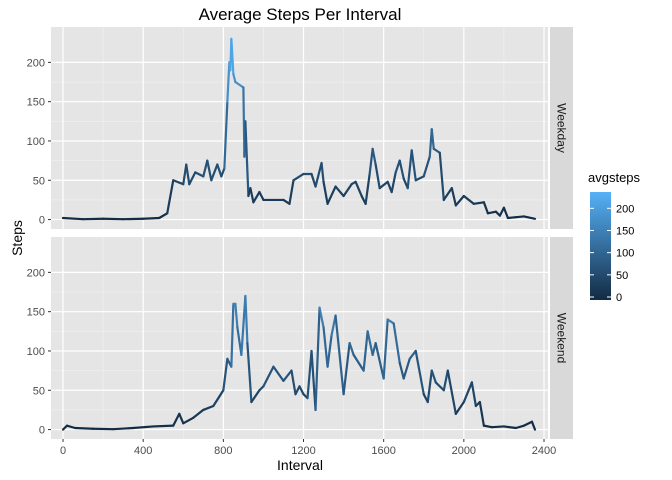 This screenshot has height=480, width=672. I want to click on legend-label: 0, so click(619, 298).